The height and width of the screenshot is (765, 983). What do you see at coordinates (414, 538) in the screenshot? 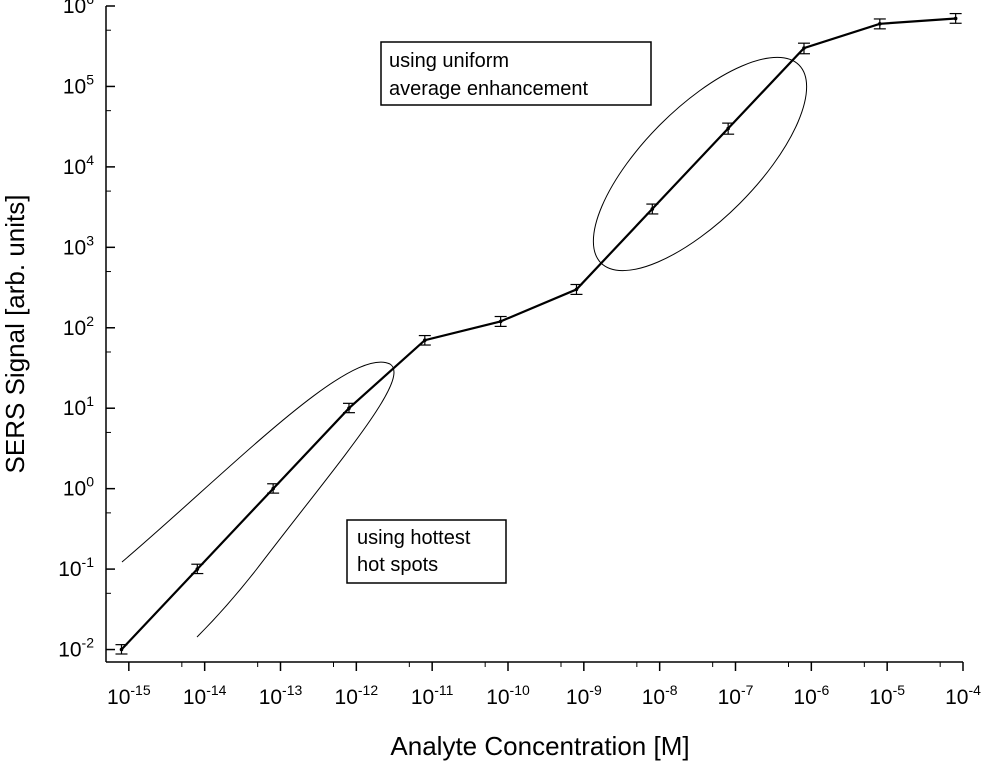
I see `annotation-line: using hottest` at bounding box center [414, 538].